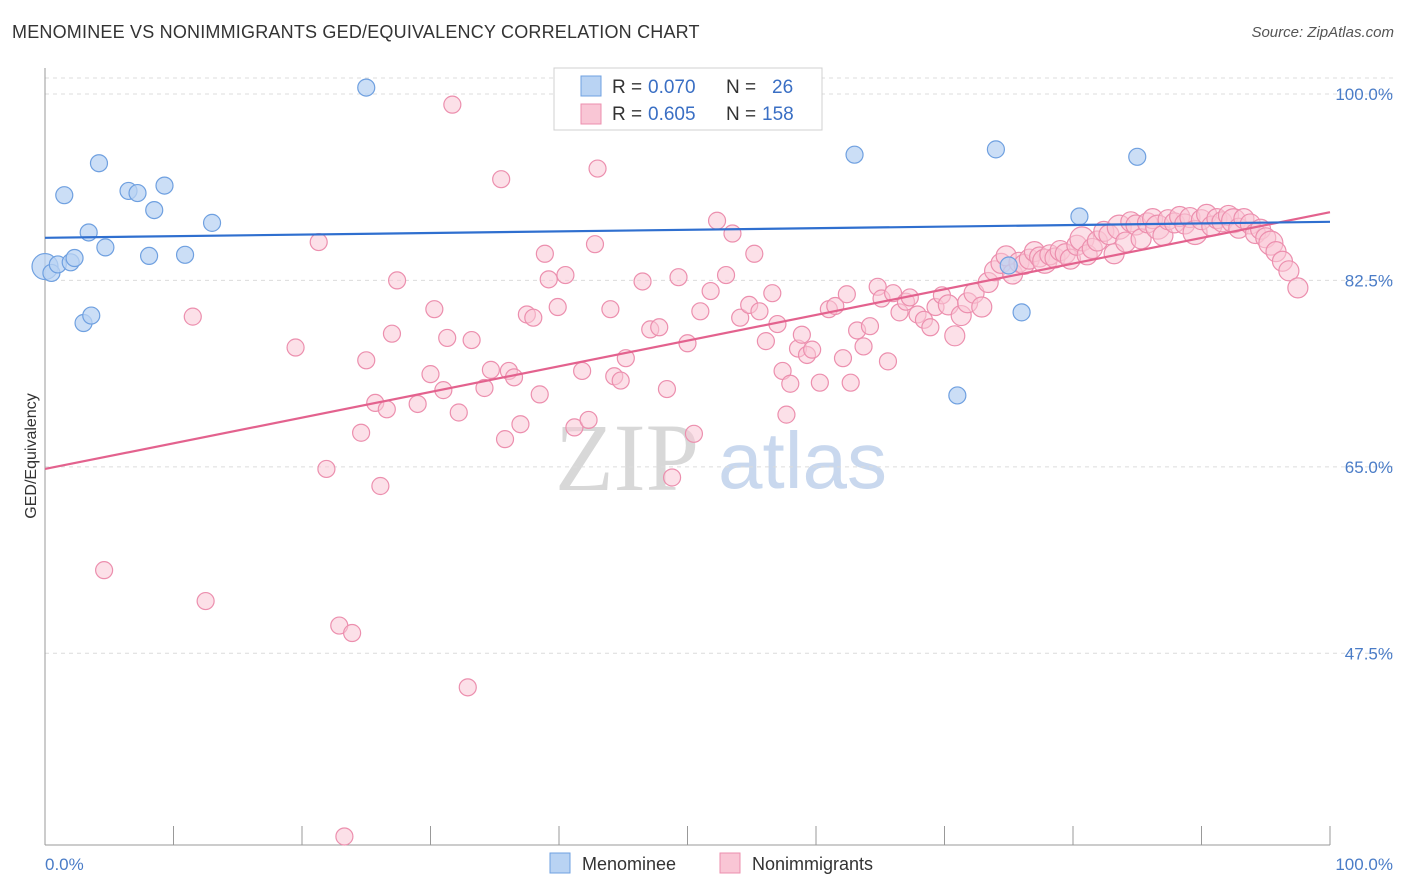  I want to click on y-tick-labels: 100.0% 82.5% 65.0% 47.5%, so click(1364, 374).